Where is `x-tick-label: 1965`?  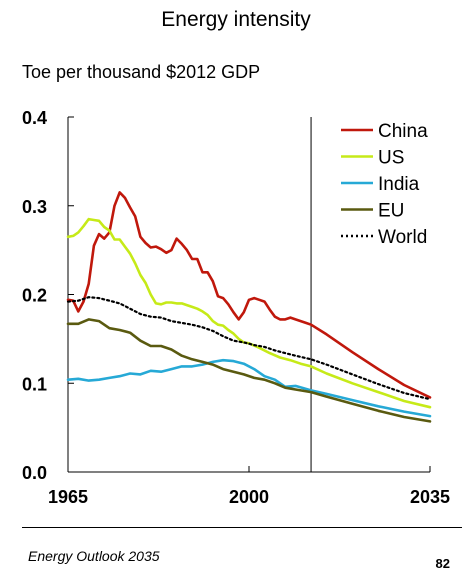
x-tick-label: 1965 is located at coordinates (68, 497).